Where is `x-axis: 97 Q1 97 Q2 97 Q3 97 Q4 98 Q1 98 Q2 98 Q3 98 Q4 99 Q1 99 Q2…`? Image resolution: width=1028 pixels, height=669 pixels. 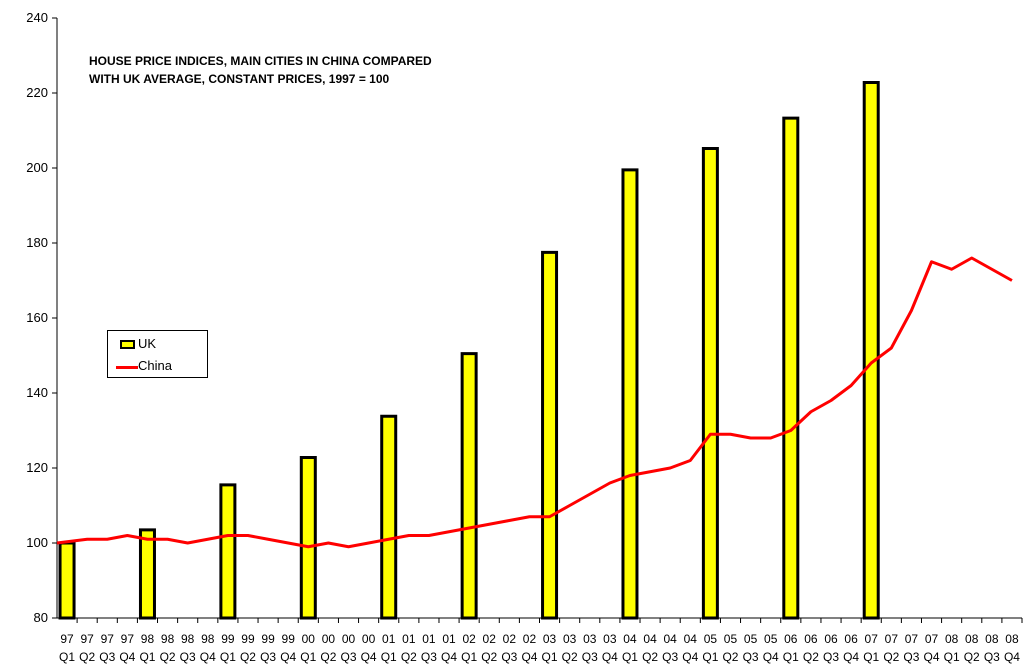
x-axis: 97 Q1 97 Q2 97 Q3 97 Q4 98 Q1 98 Q2 98 Q3 98 Q4 99 Q1 99 Q2… is located at coordinates (540, 640).